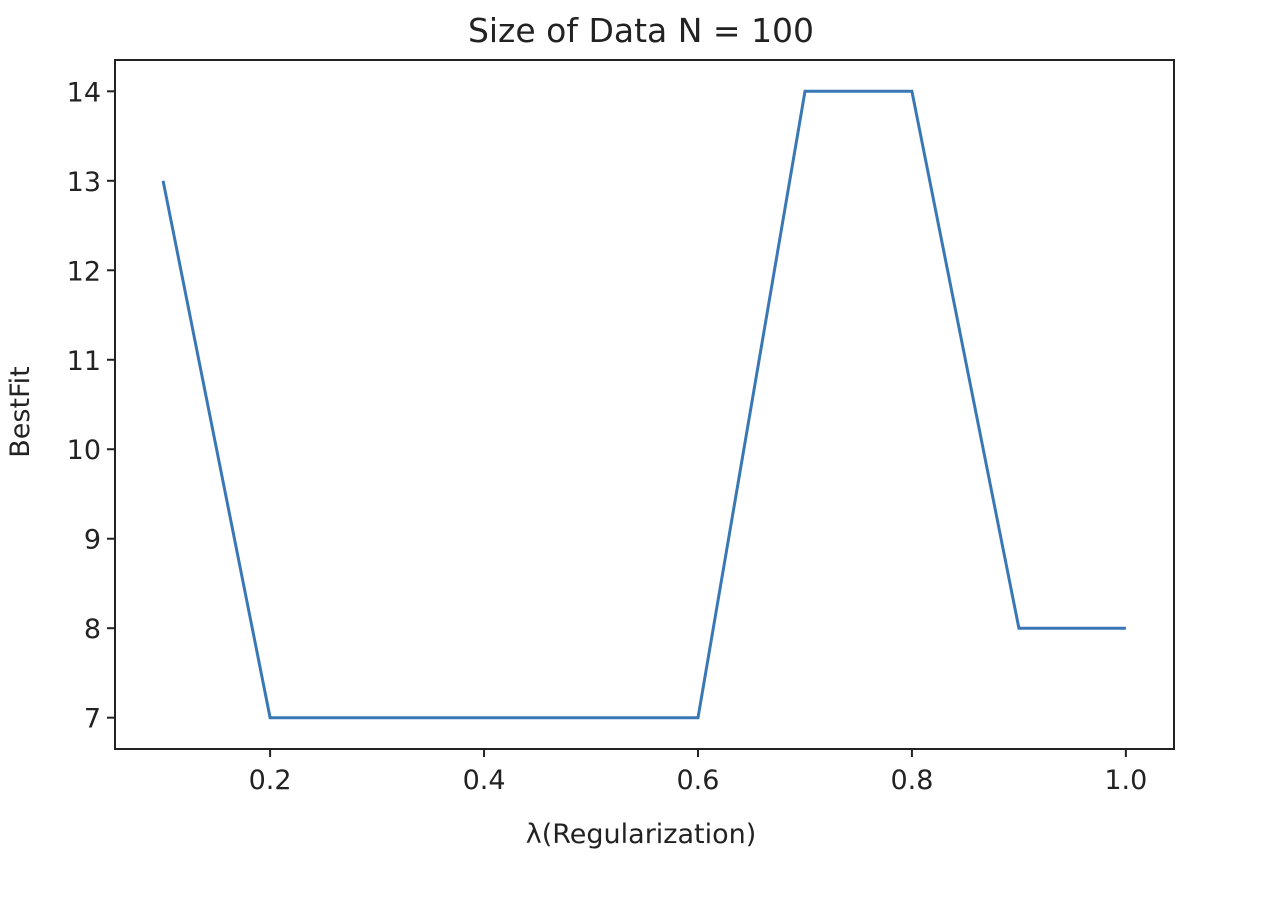 This screenshot has width=1266, height=898. Describe the element at coordinates (484, 780) in the screenshot. I see `x-tick-label: 0.4` at that location.